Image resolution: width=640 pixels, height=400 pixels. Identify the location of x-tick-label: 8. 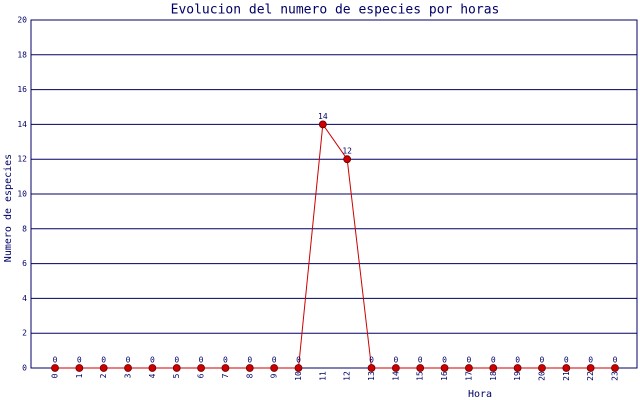
(249, 375).